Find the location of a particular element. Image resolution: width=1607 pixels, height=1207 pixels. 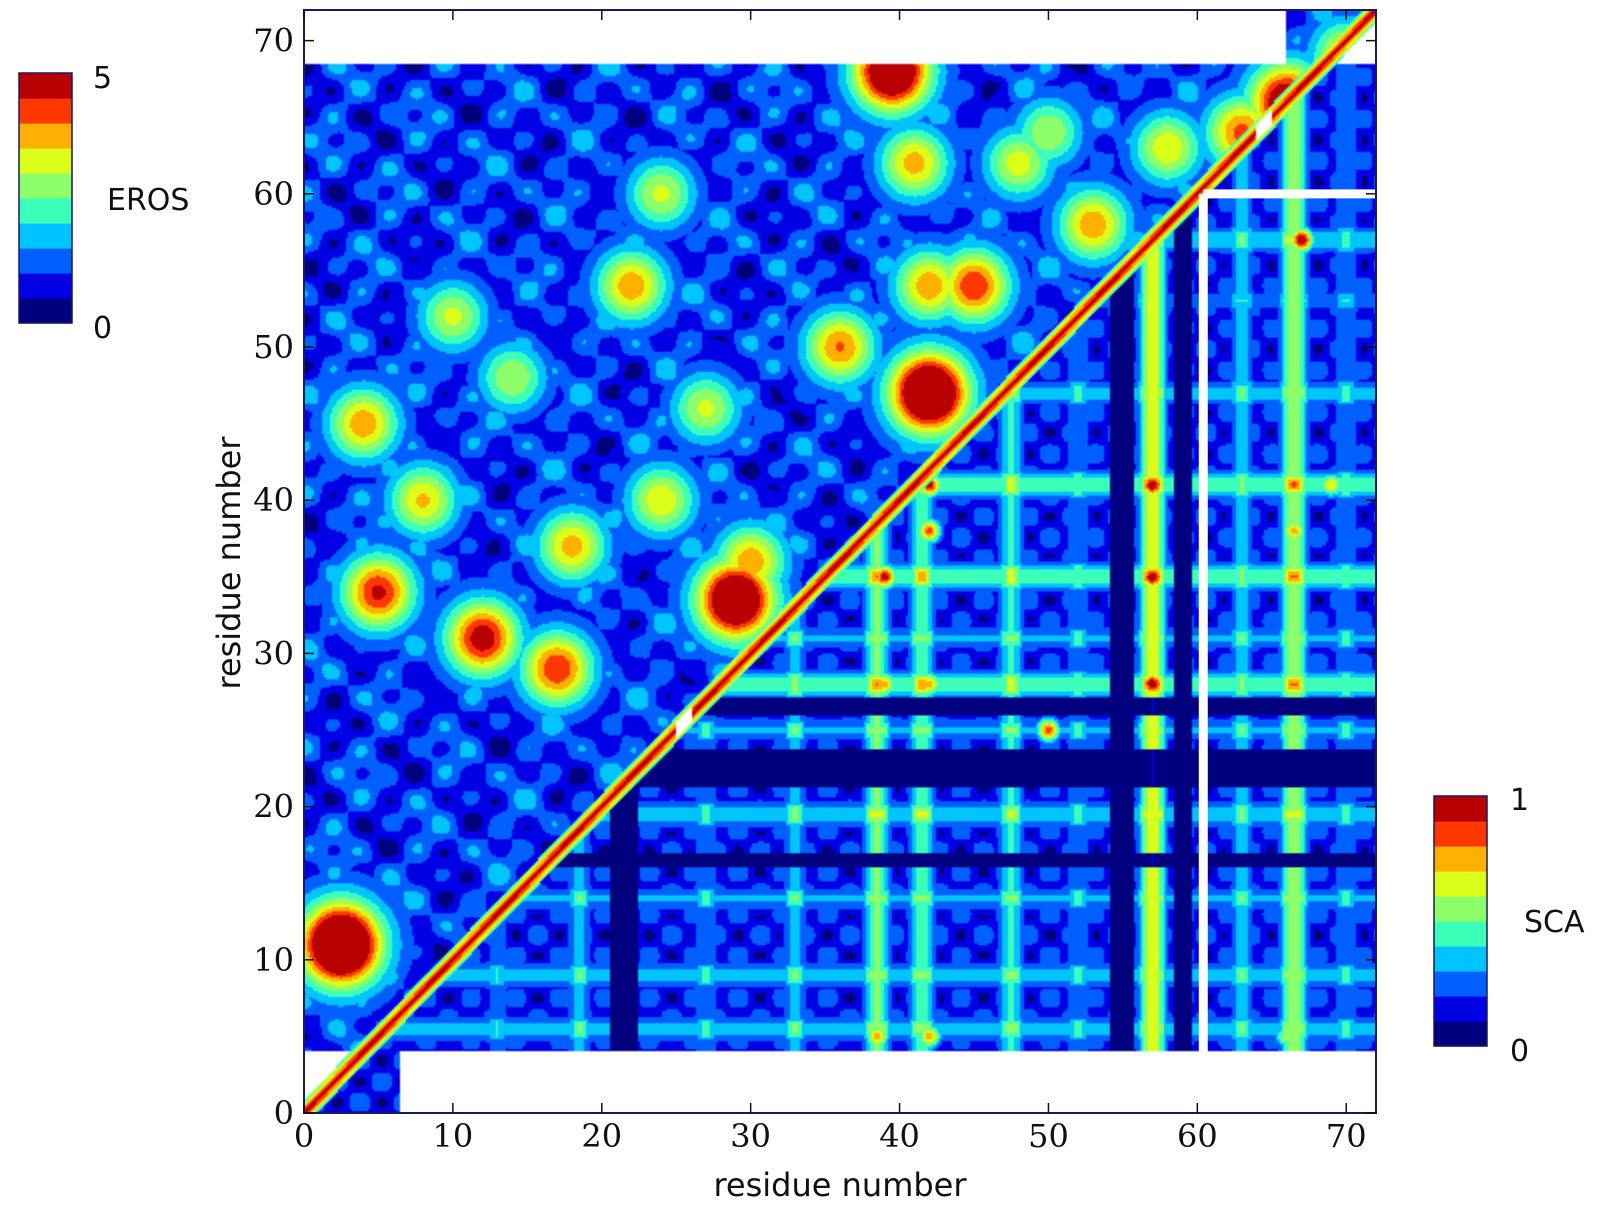

y-tick-label: 0 is located at coordinates (284, 1113).